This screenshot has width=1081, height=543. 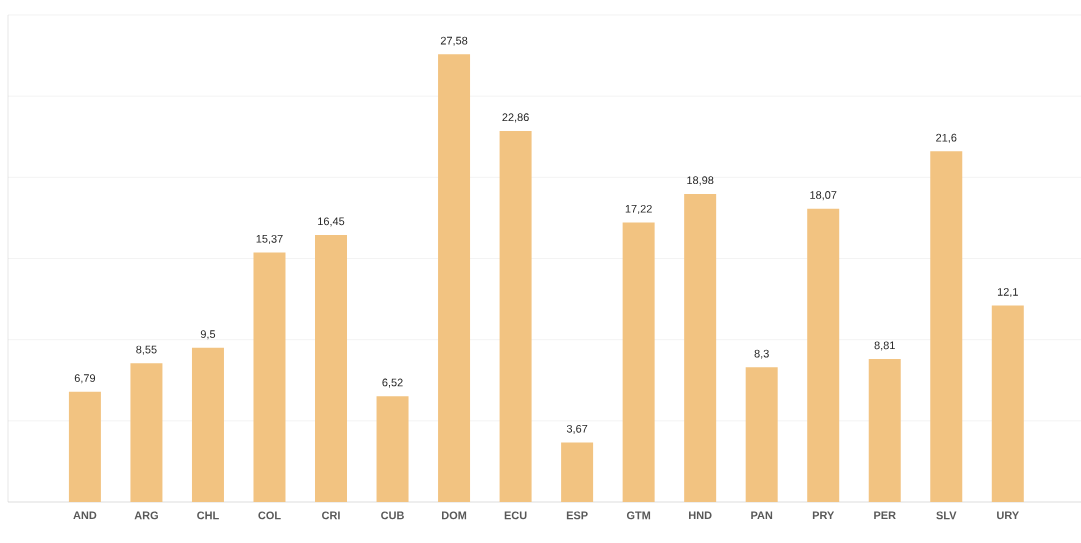 I want to click on data-label: 8,81, so click(x=884, y=346).